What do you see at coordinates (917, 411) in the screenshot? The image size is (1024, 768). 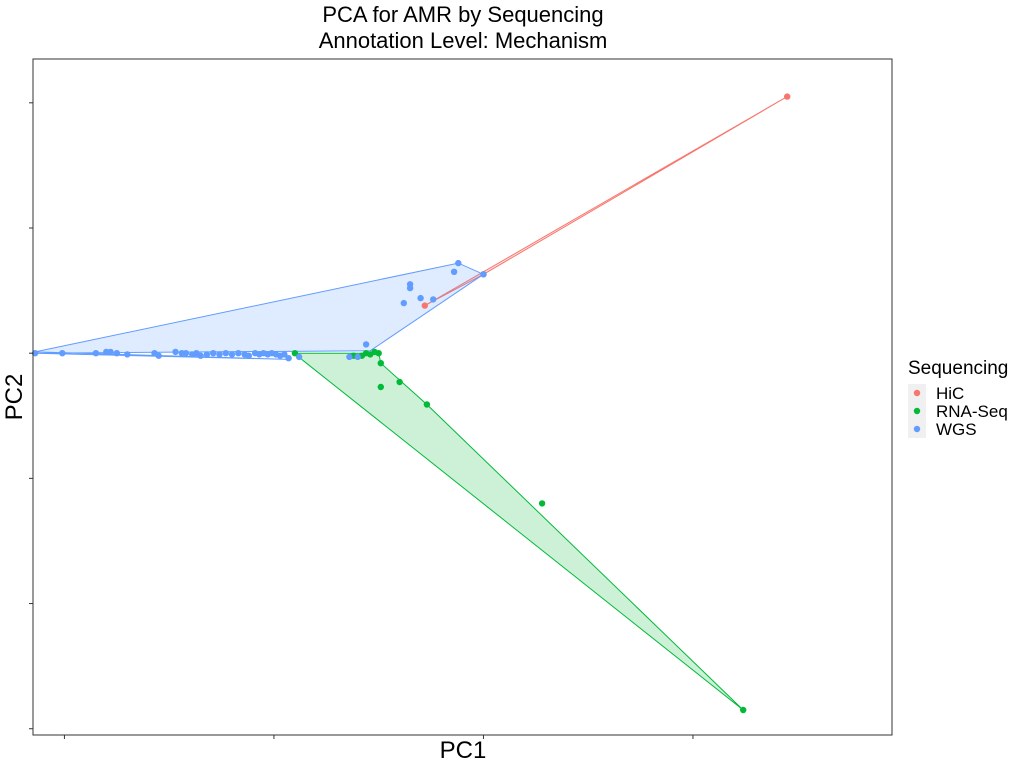 I see `legend-marker-rna-seq` at bounding box center [917, 411].